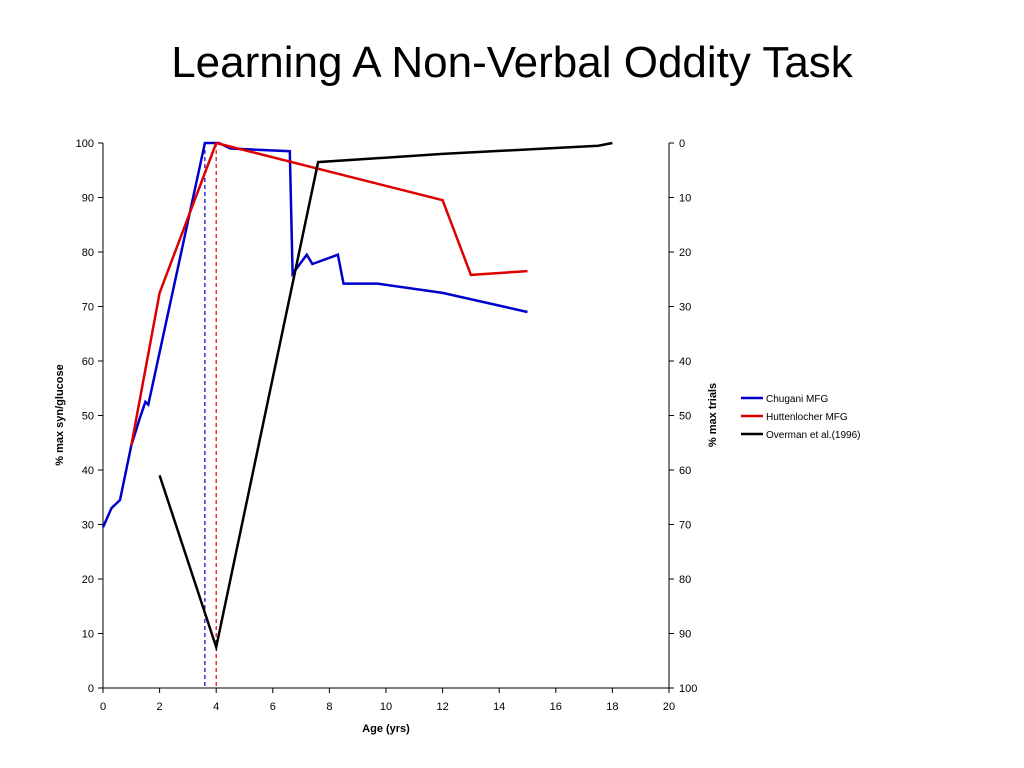 Image resolution: width=1024 pixels, height=768 pixels. What do you see at coordinates (85, 144) in the screenshot?
I see `y-tick-label: 100` at bounding box center [85, 144].